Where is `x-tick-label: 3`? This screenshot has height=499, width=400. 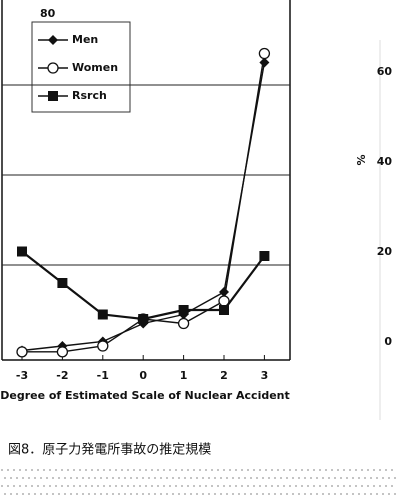
x-tick-label: 3 is located at coordinates (265, 375).